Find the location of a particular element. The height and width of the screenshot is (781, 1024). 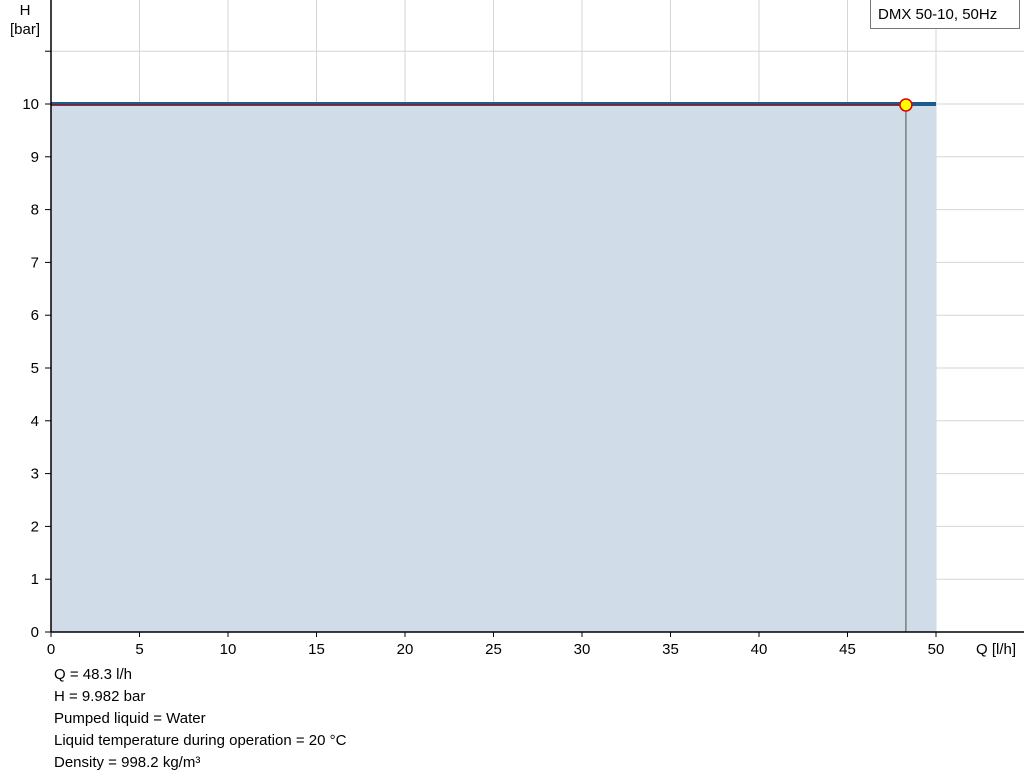

y-tick-label: 9 is located at coordinates (35, 157).